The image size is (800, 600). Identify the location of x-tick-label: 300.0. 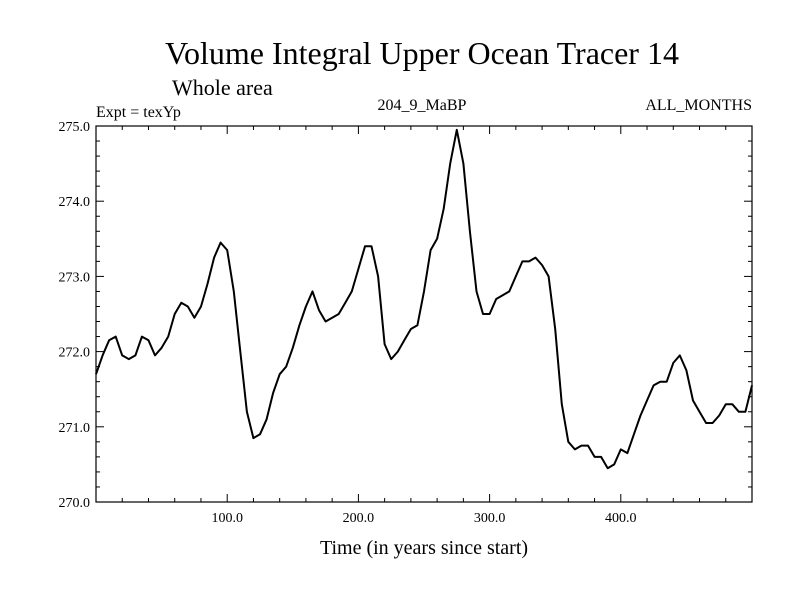
(490, 518).